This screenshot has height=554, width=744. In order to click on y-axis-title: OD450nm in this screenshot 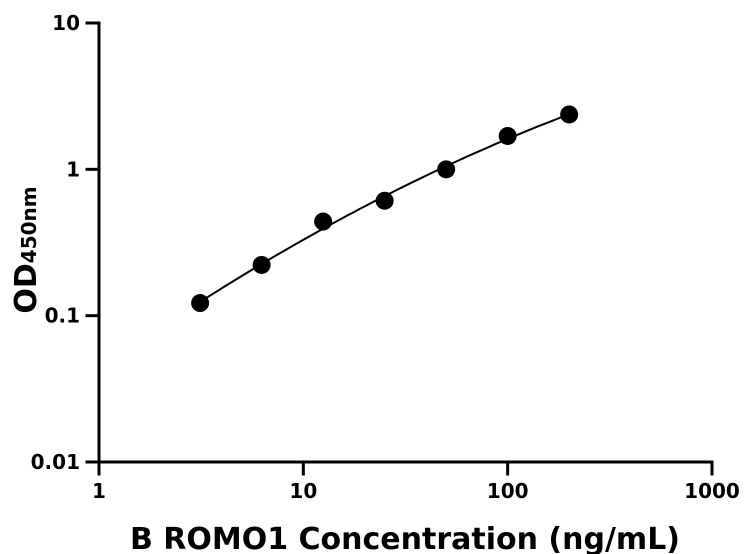, I will do `click(26, 249)`.